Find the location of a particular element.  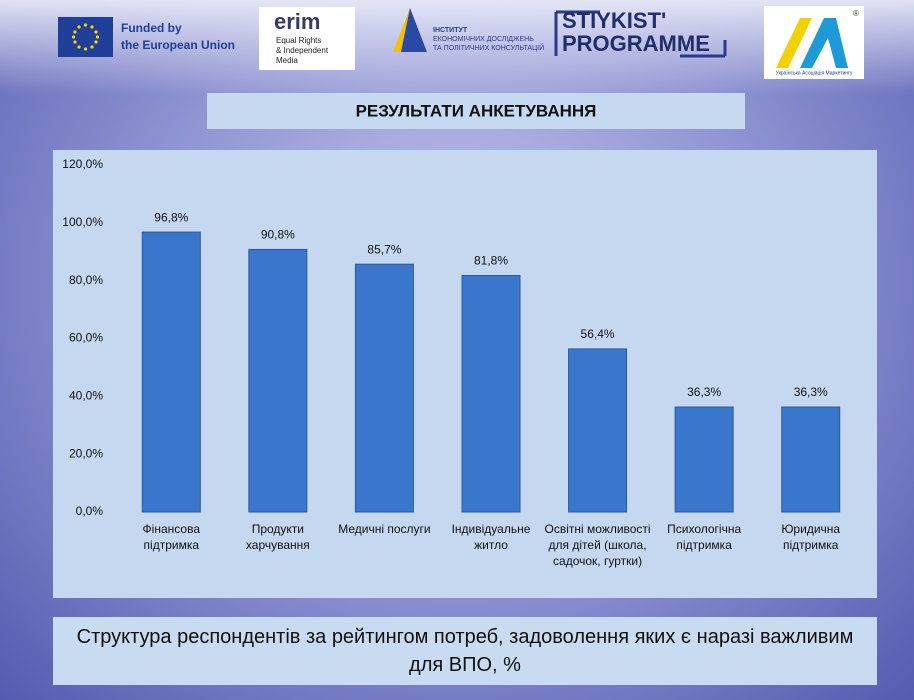

institute-text: ТА ПОЛІТИЧНИХ КОНСУЛЬТАЦІЙ is located at coordinates (488, 47).